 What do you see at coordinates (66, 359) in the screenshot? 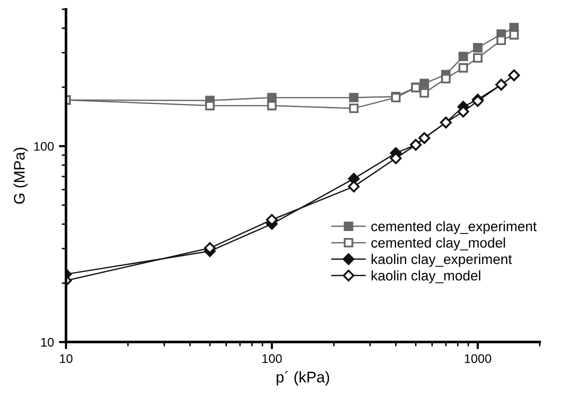
I see `x-tick-label: 10` at bounding box center [66, 359].